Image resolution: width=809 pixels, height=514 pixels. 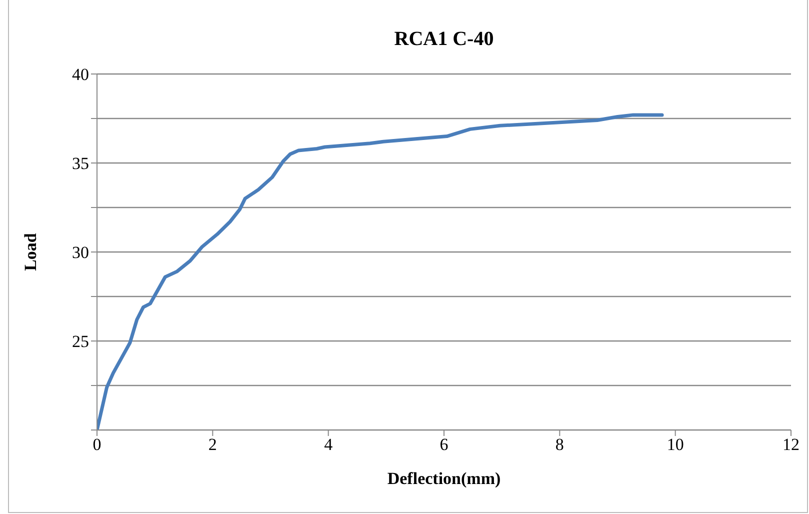 What do you see at coordinates (80, 164) in the screenshot?
I see `y-tick-label: 35` at bounding box center [80, 164].